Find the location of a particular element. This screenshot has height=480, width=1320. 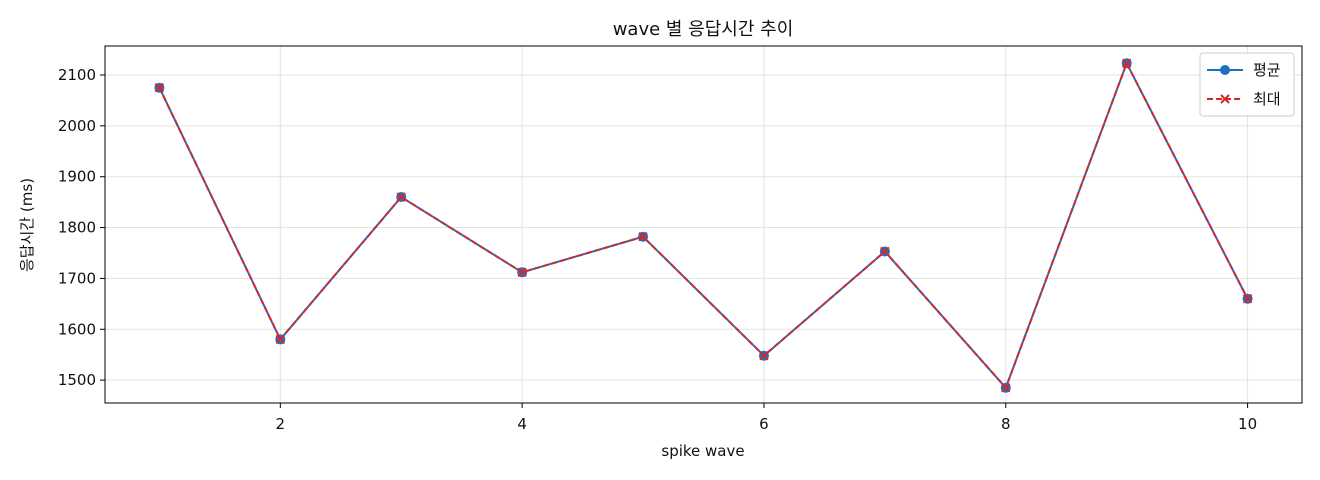

y-tick-label: 1700 is located at coordinates (77, 278).